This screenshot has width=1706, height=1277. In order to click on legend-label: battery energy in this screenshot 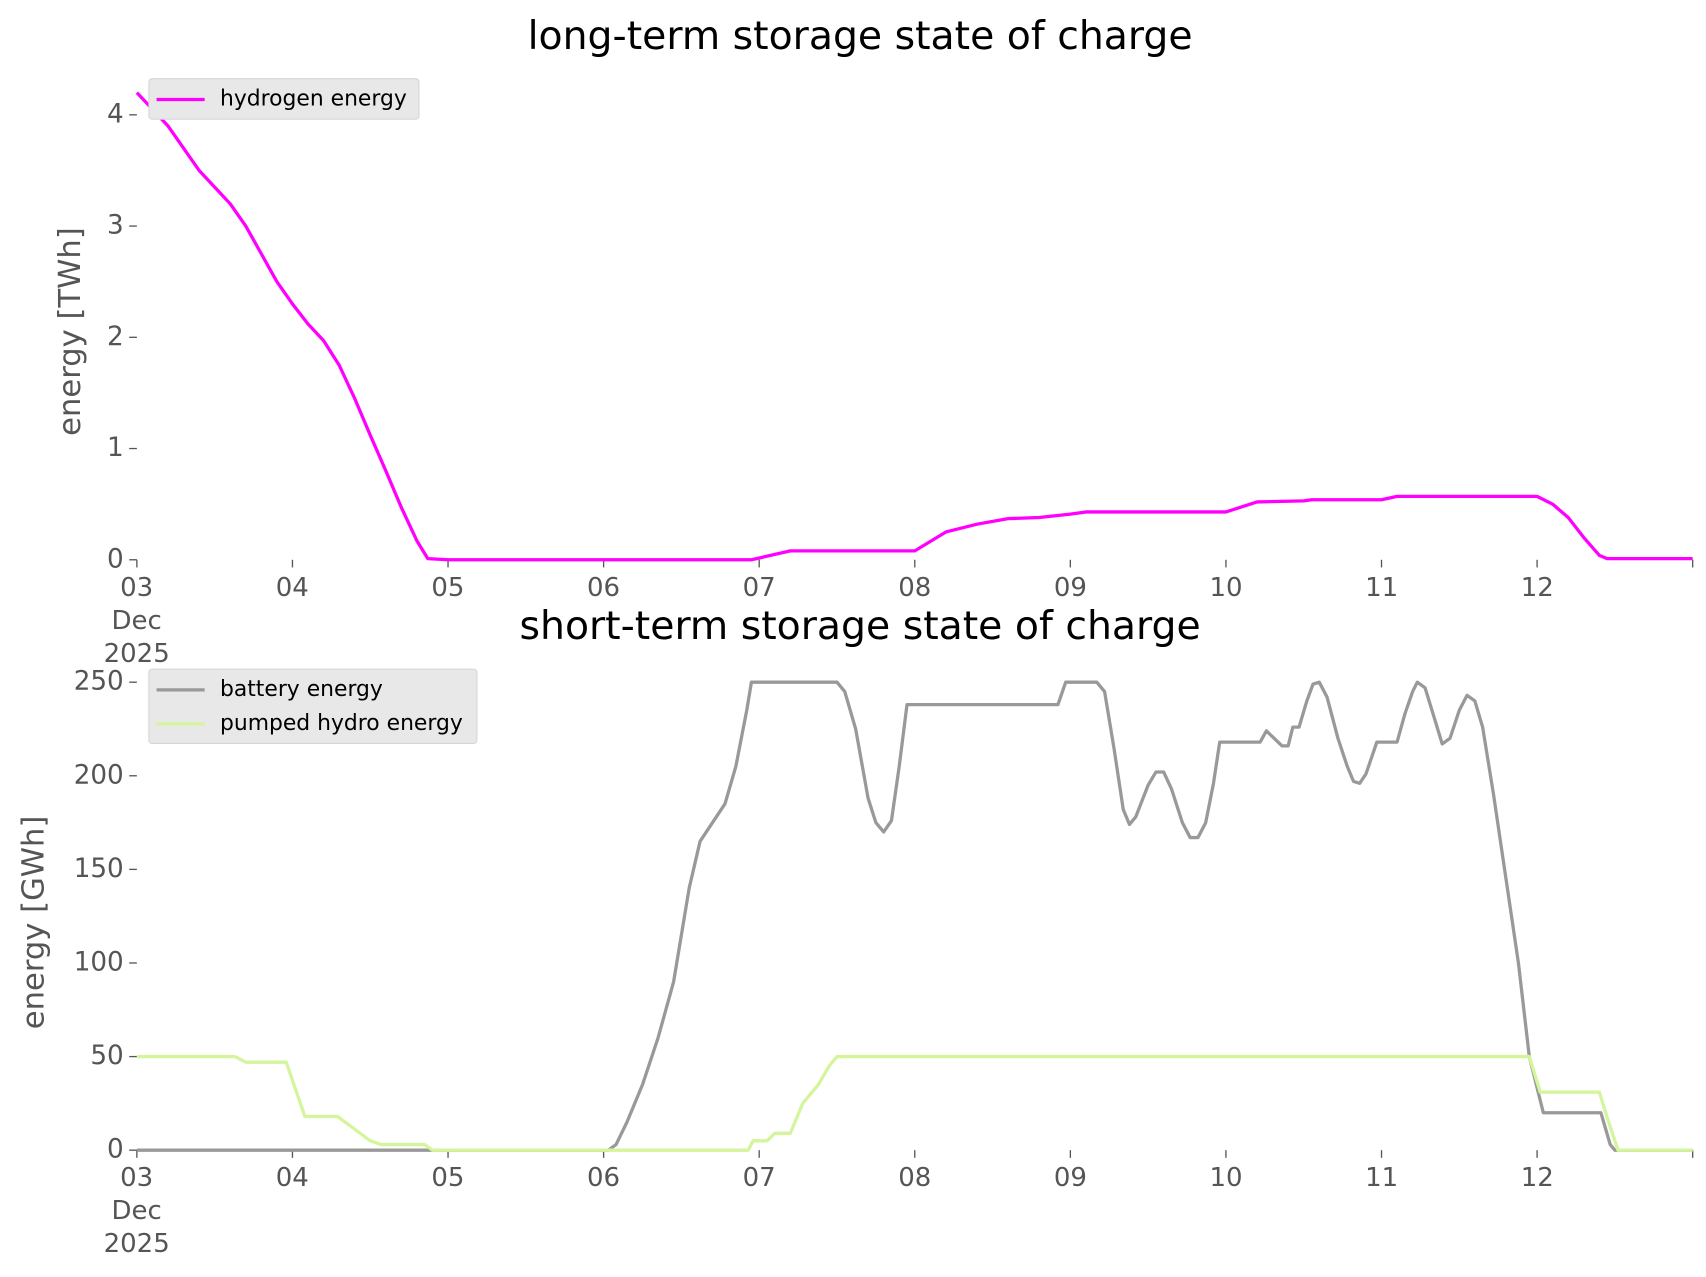, I will do `click(301, 689)`.